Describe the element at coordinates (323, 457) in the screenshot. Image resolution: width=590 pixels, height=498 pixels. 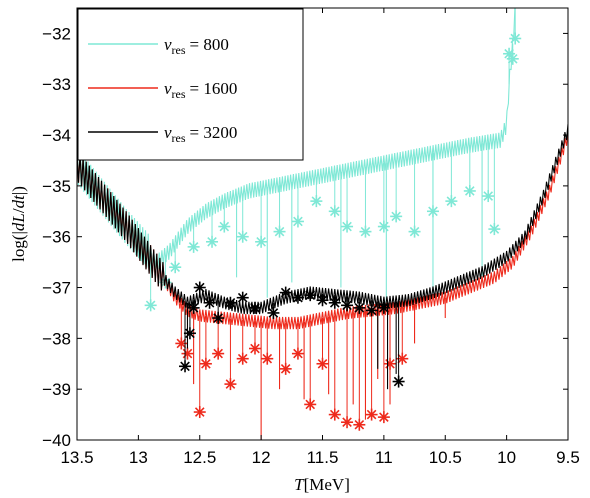
I see `x-tick-label: 11.5` at that location.